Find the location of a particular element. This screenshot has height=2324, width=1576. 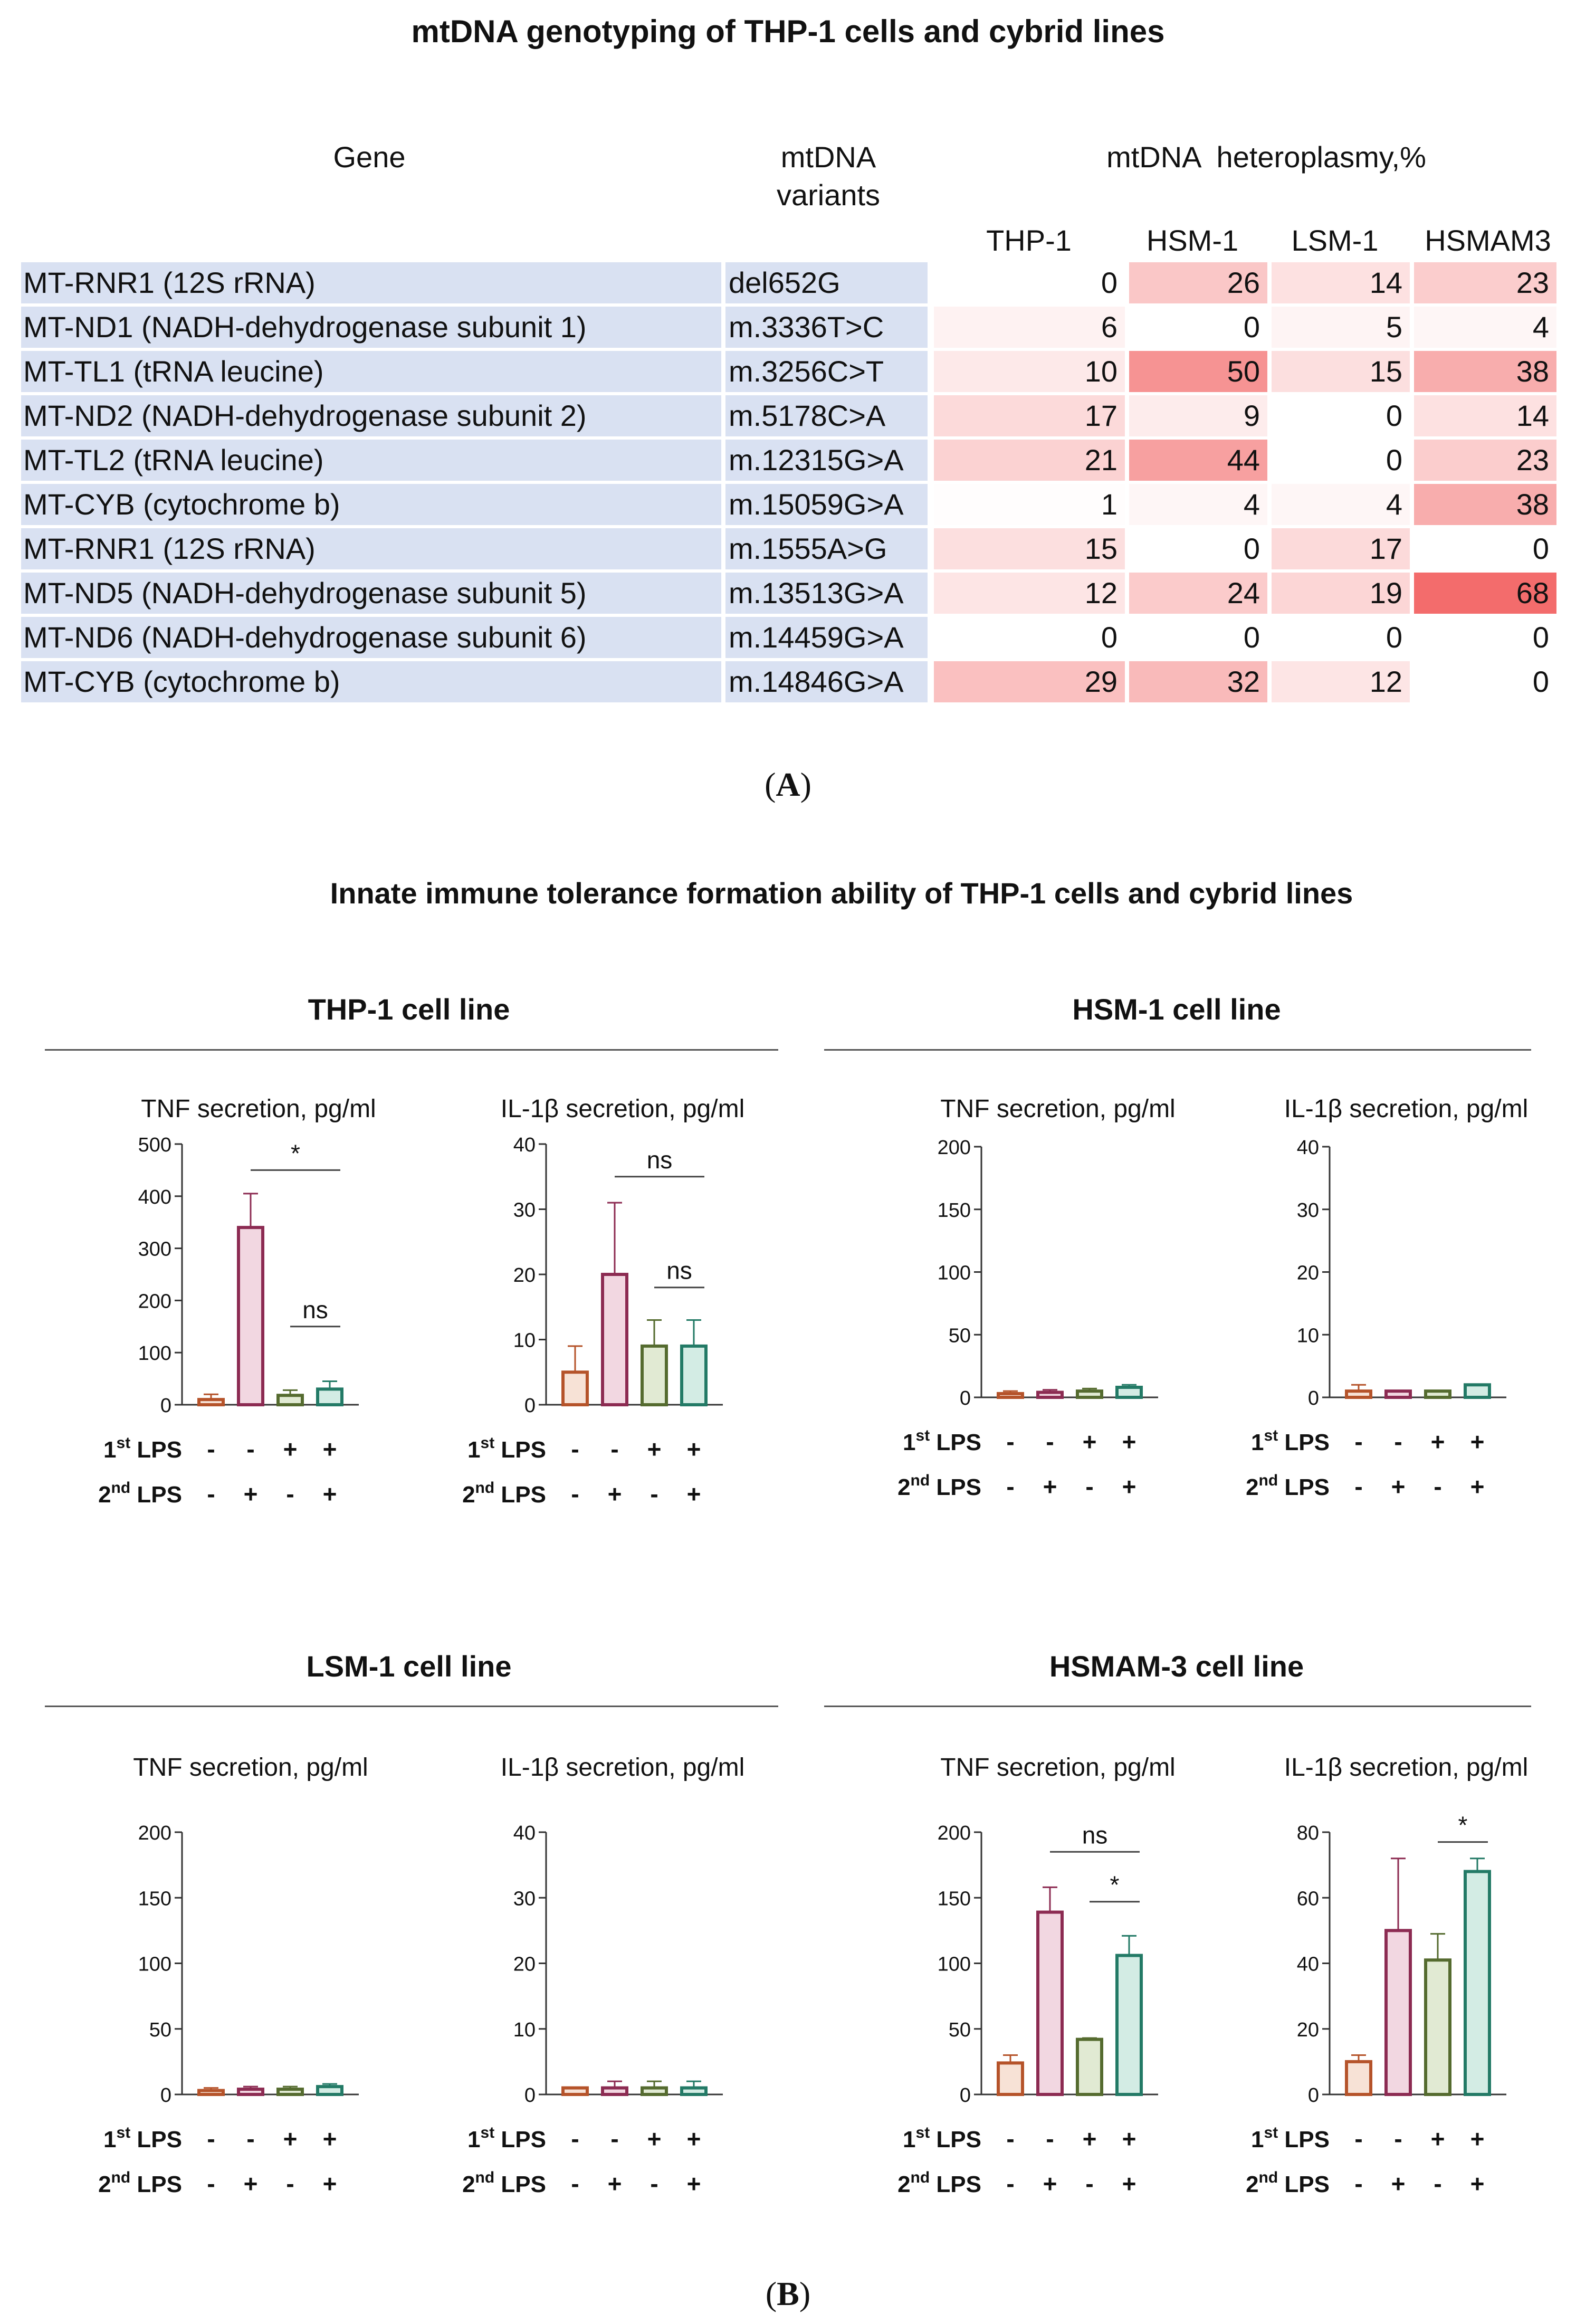

y-tick-label: 400 is located at coordinates (154, 1197).